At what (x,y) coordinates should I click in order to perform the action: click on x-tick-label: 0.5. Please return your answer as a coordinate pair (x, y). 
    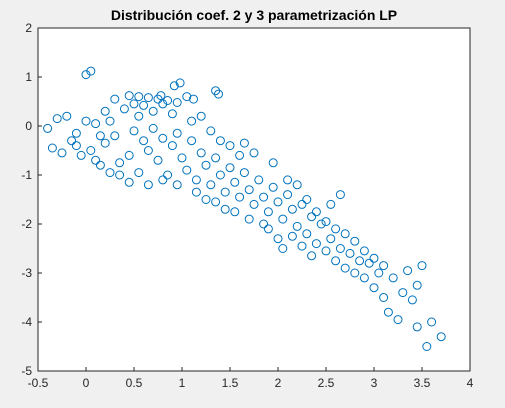
    Looking at the image, I should click on (134, 383).